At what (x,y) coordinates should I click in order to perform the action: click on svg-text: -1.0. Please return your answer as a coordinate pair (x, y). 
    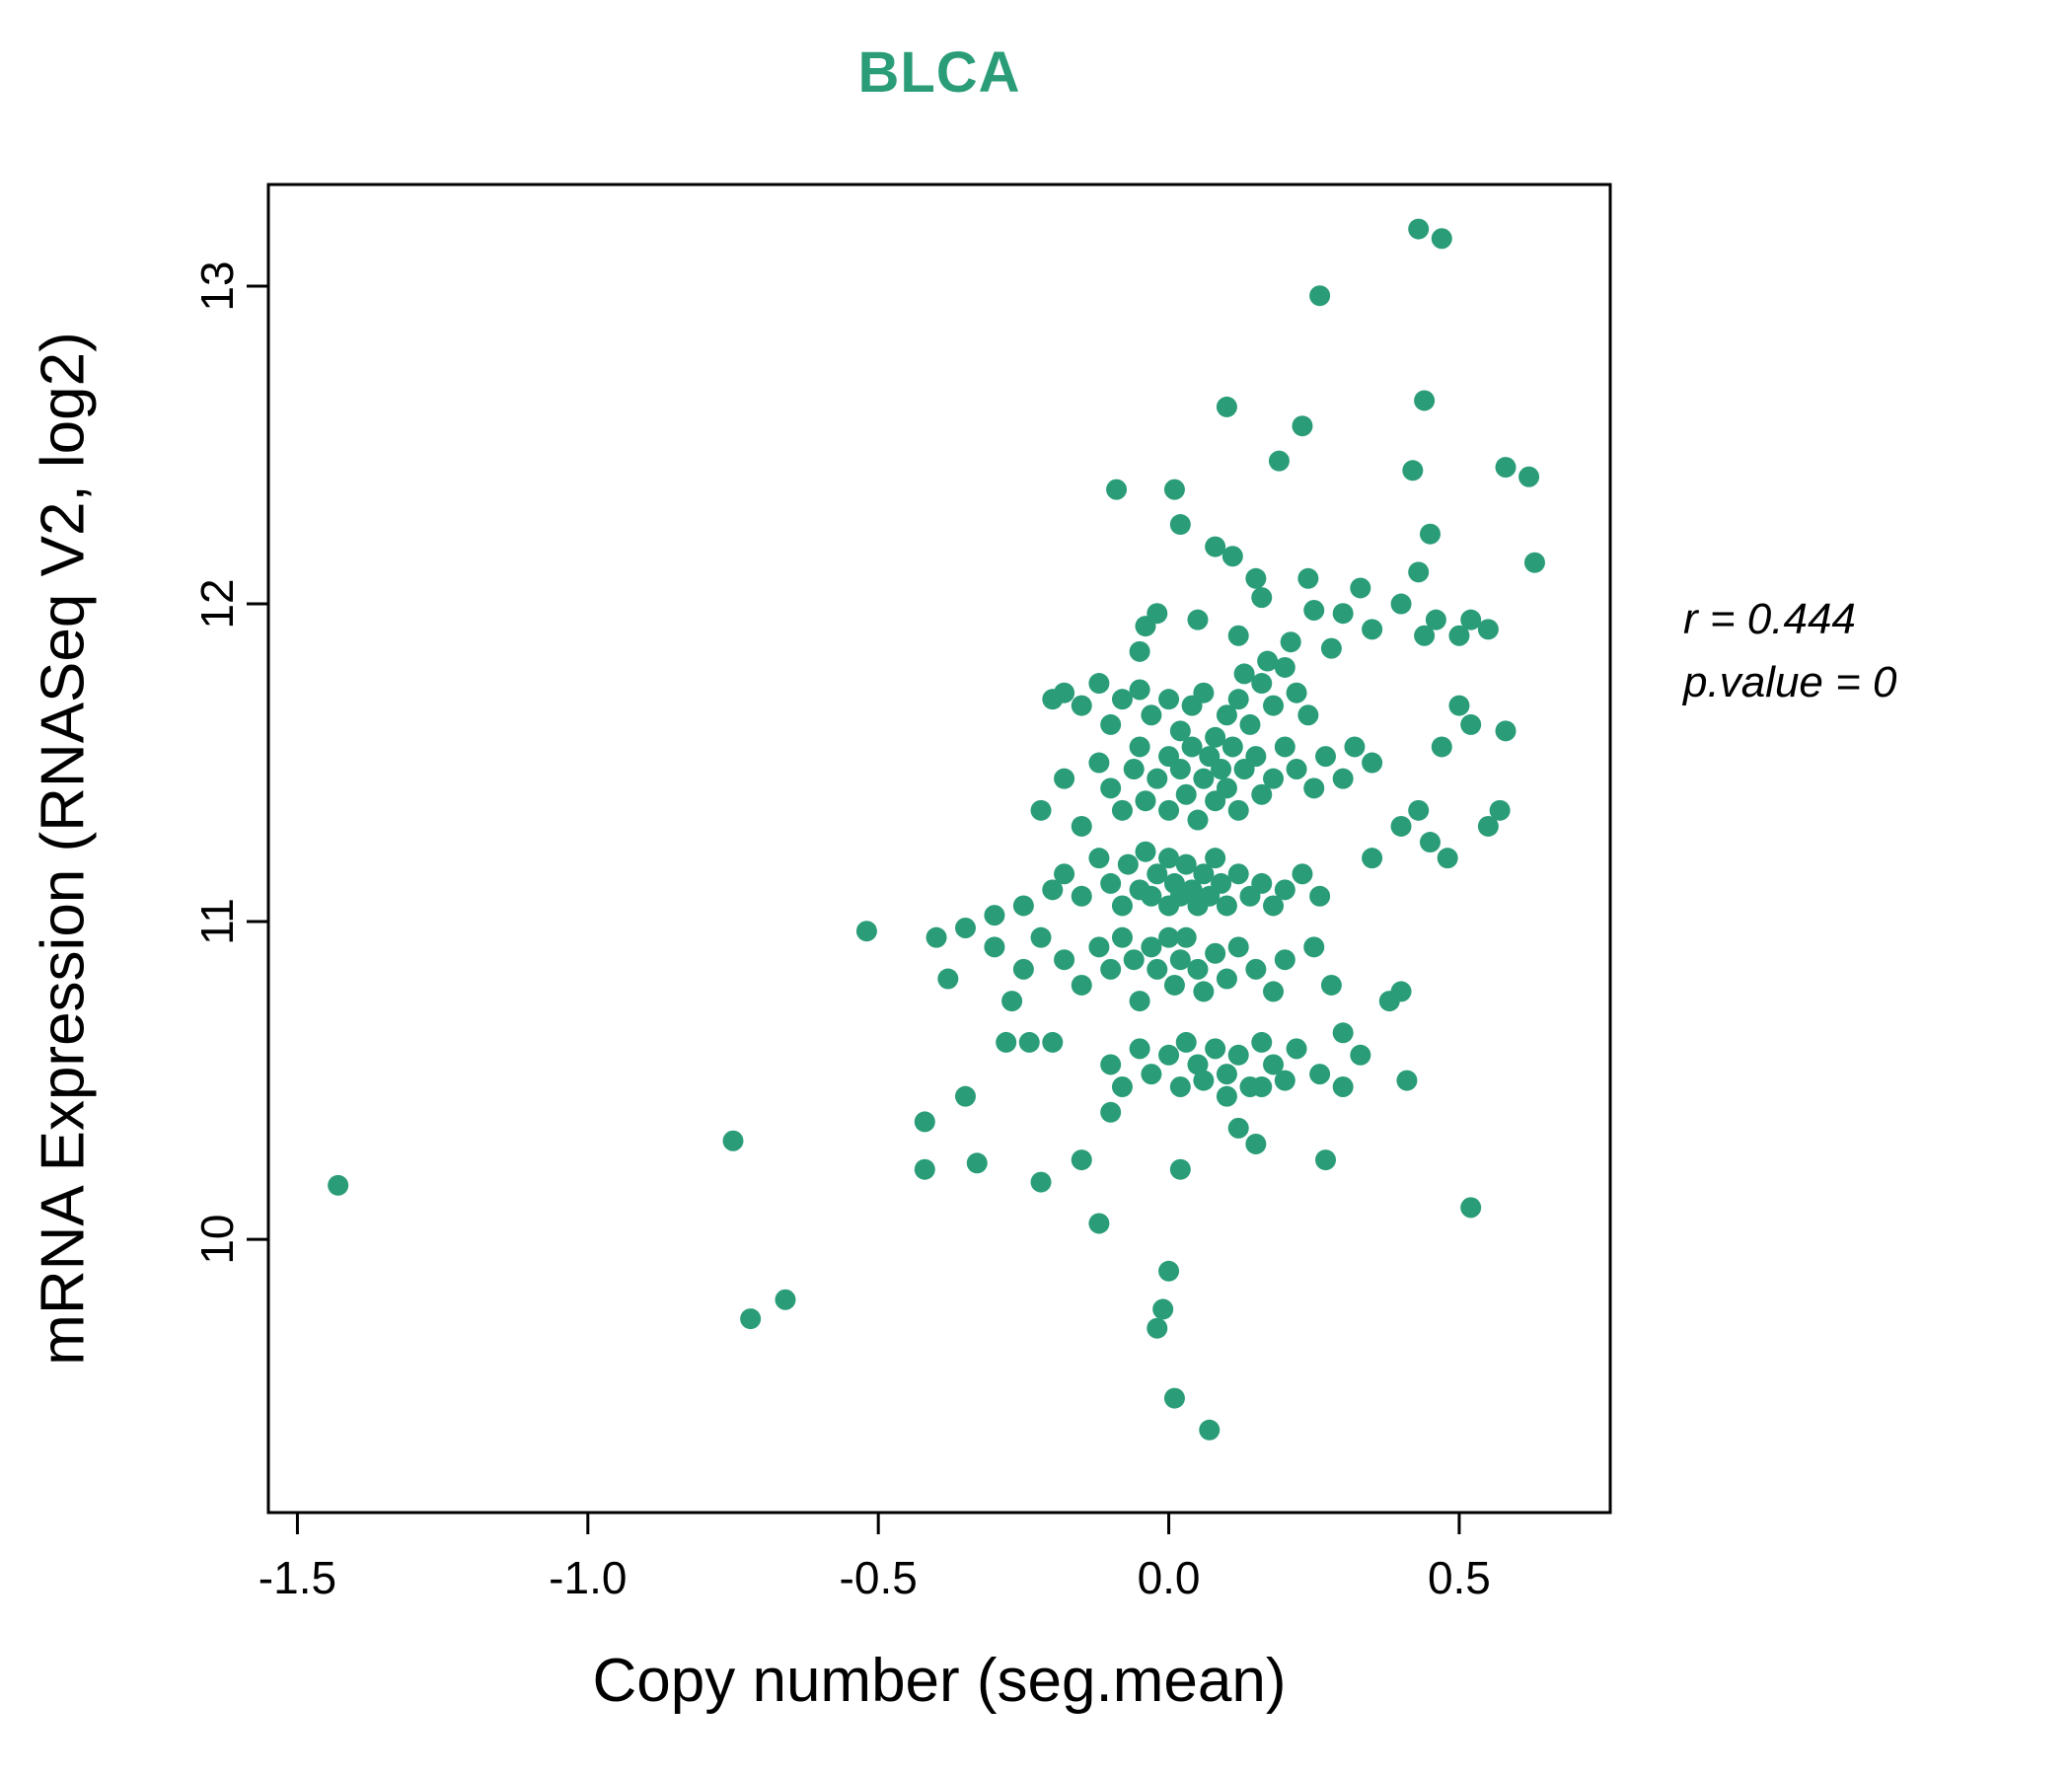
    Looking at the image, I should click on (588, 1578).